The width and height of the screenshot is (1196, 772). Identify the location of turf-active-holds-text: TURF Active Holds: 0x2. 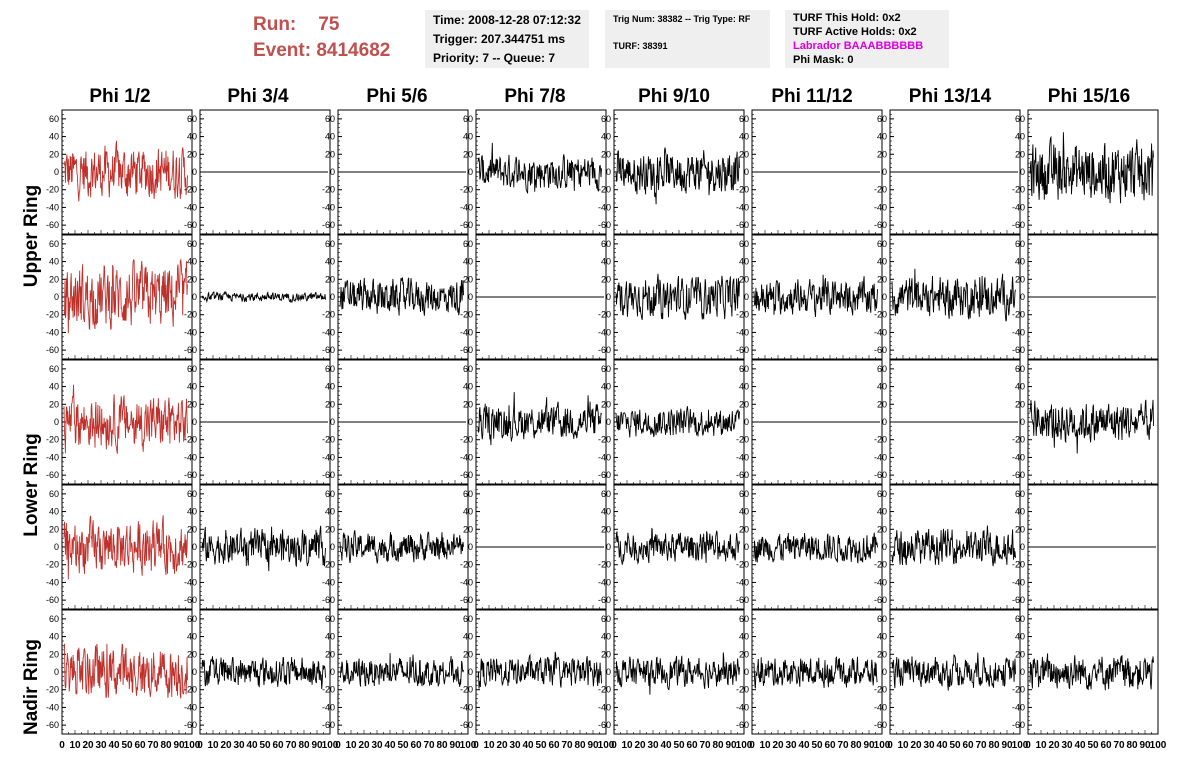
(855, 32).